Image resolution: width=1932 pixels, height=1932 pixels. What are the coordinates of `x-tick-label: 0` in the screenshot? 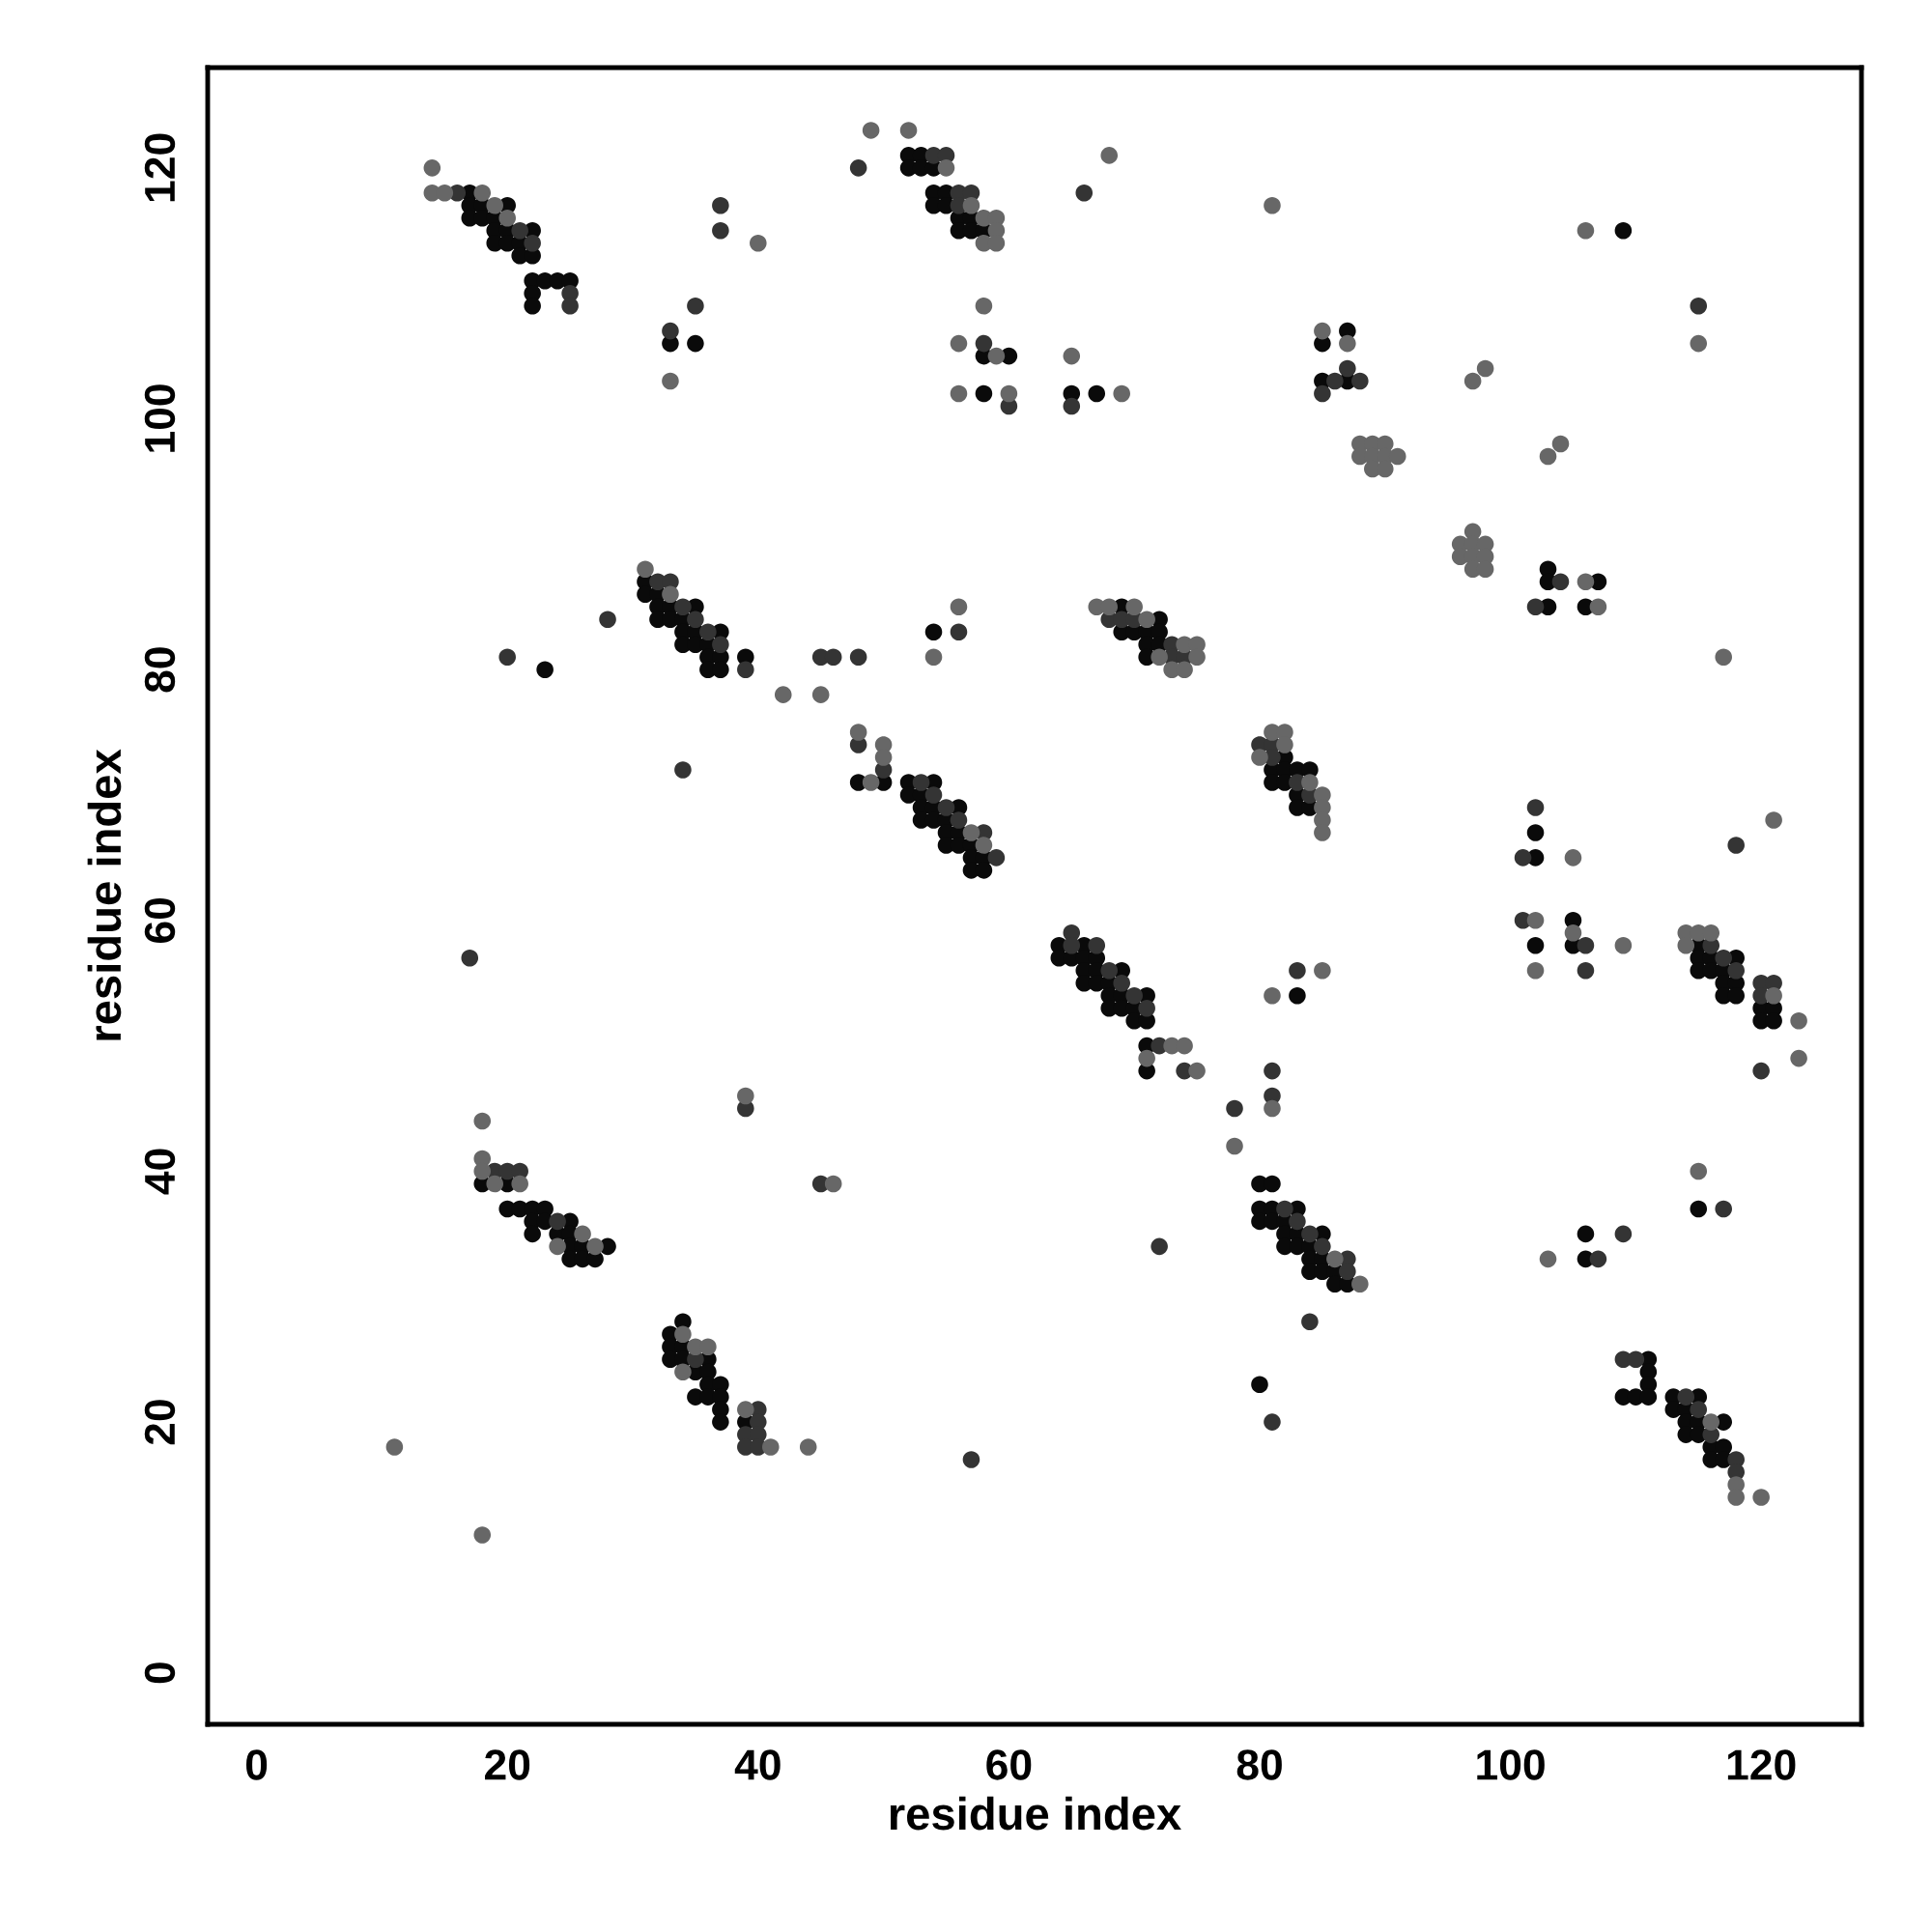 It's located at (257, 1764).